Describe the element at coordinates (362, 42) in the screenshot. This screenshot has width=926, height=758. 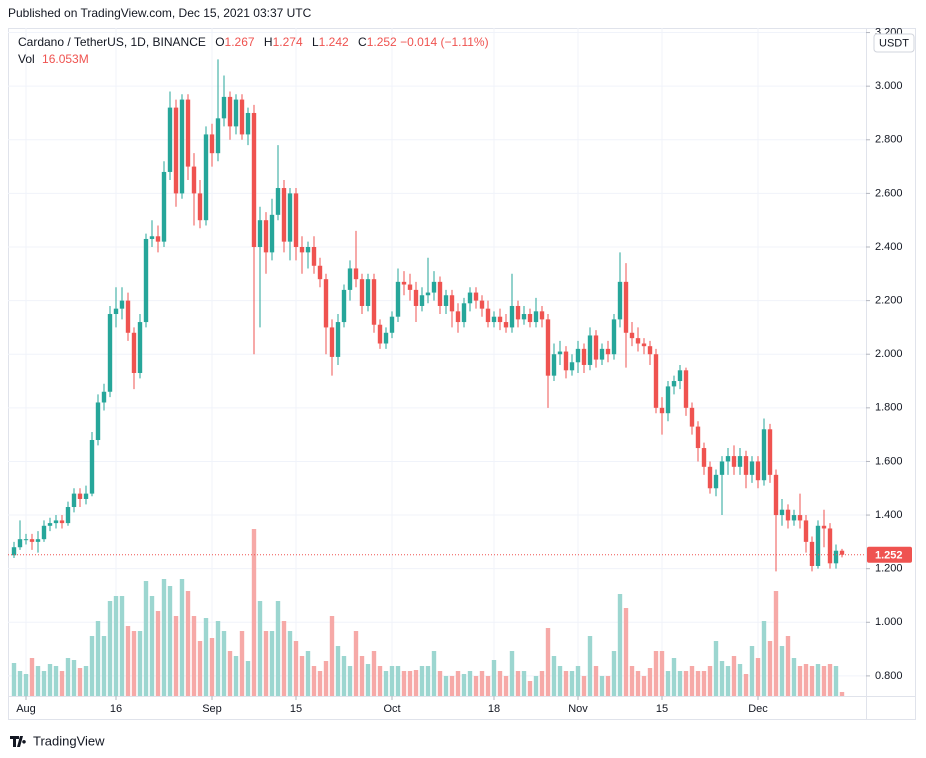
I see `ohlc-letter: C` at that location.